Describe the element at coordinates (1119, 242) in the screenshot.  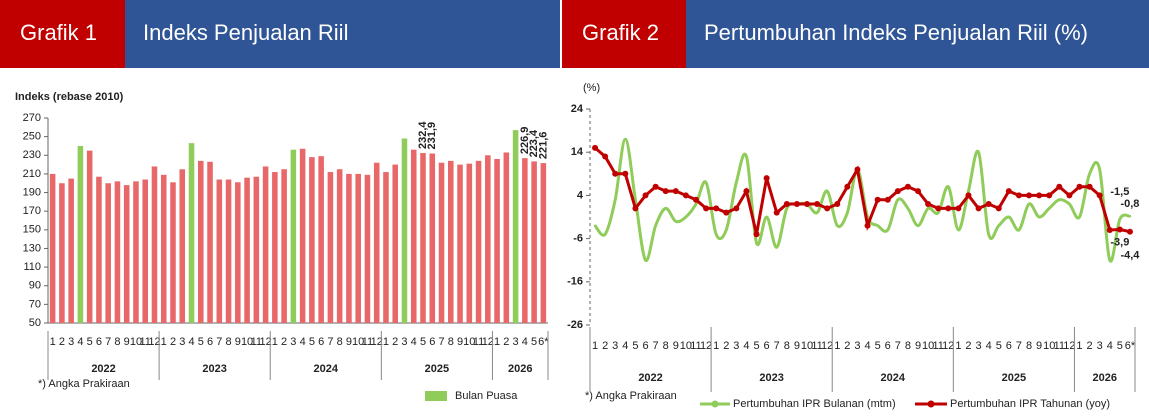
I see `value-label: -3,9` at that location.